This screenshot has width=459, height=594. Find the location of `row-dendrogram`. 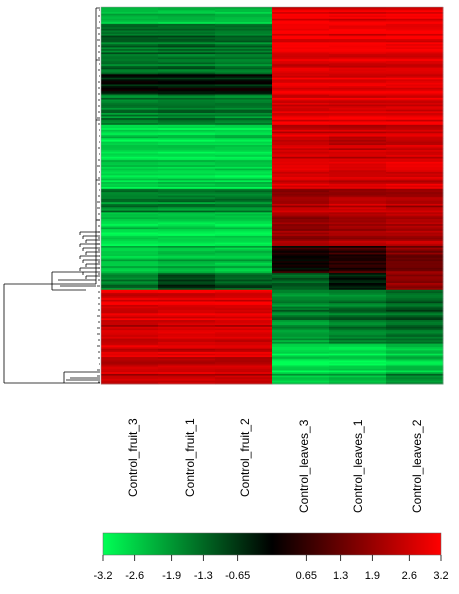

row-dendrogram is located at coordinates (51, 195).